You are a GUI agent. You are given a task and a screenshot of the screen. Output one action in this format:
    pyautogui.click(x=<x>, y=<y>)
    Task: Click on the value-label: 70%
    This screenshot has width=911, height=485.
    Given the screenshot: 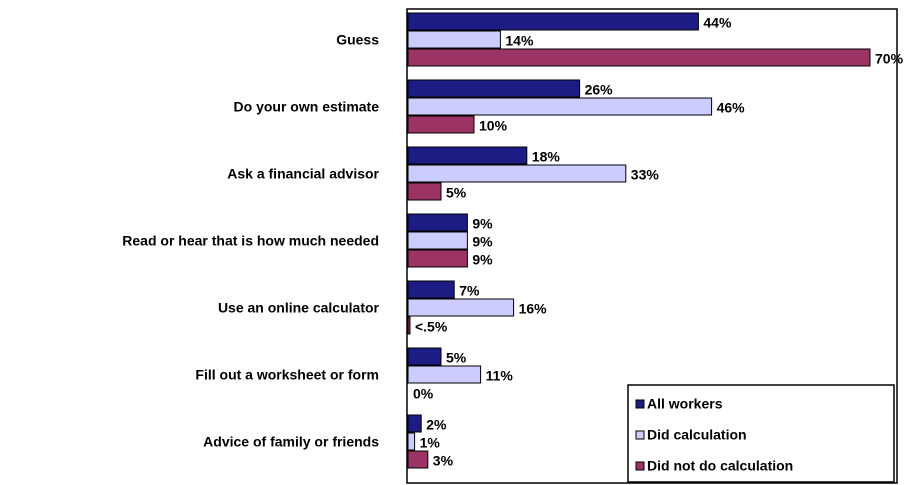 What is the action you would take?
    pyautogui.click(x=889, y=59)
    